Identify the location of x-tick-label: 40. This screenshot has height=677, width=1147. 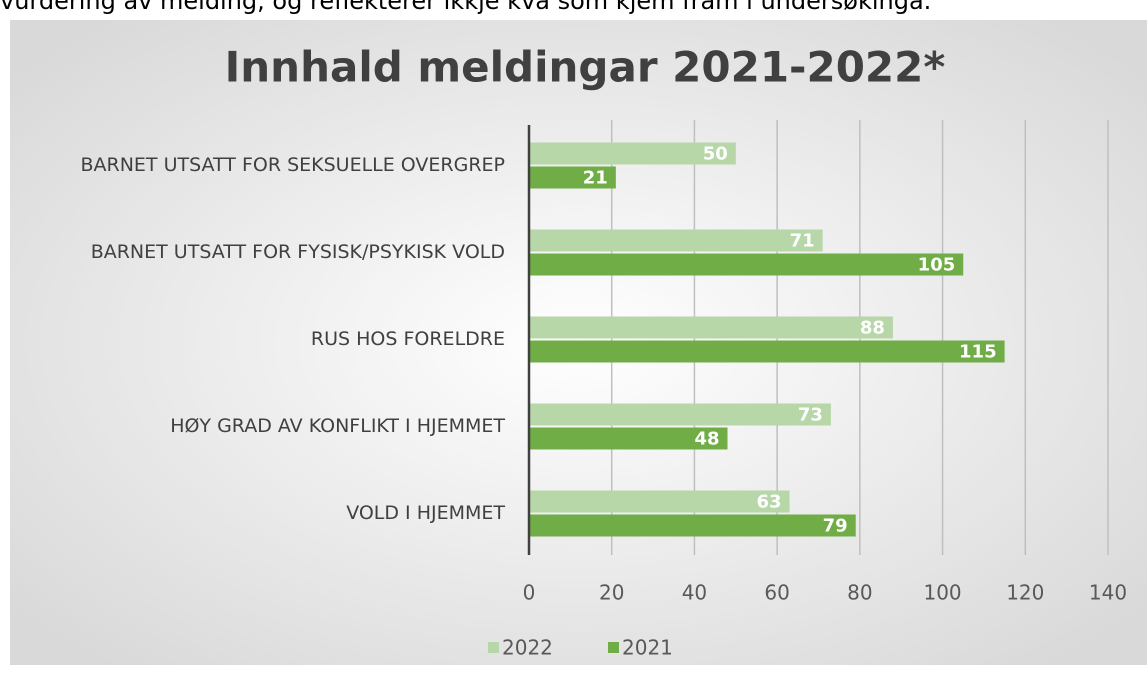
(694, 593).